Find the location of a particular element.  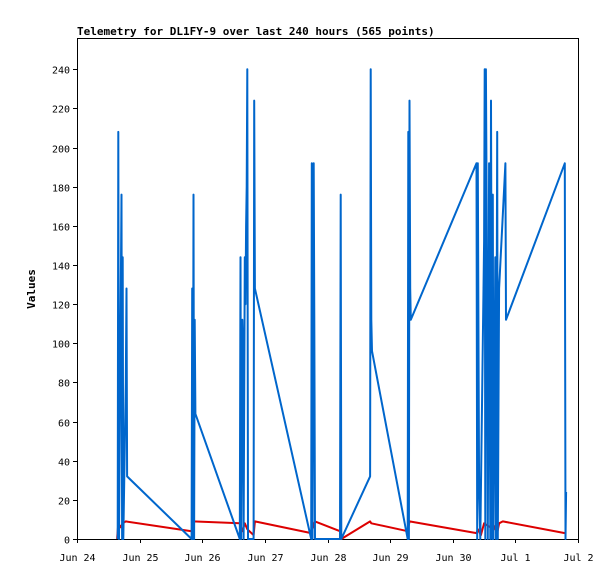

y-tick-label: 100 is located at coordinates (61, 345).